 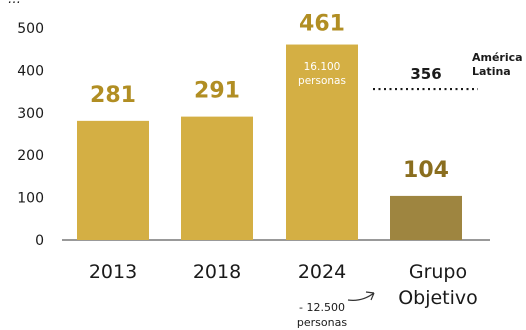 I want to click on reference-name-line1: América, so click(x=497, y=57).